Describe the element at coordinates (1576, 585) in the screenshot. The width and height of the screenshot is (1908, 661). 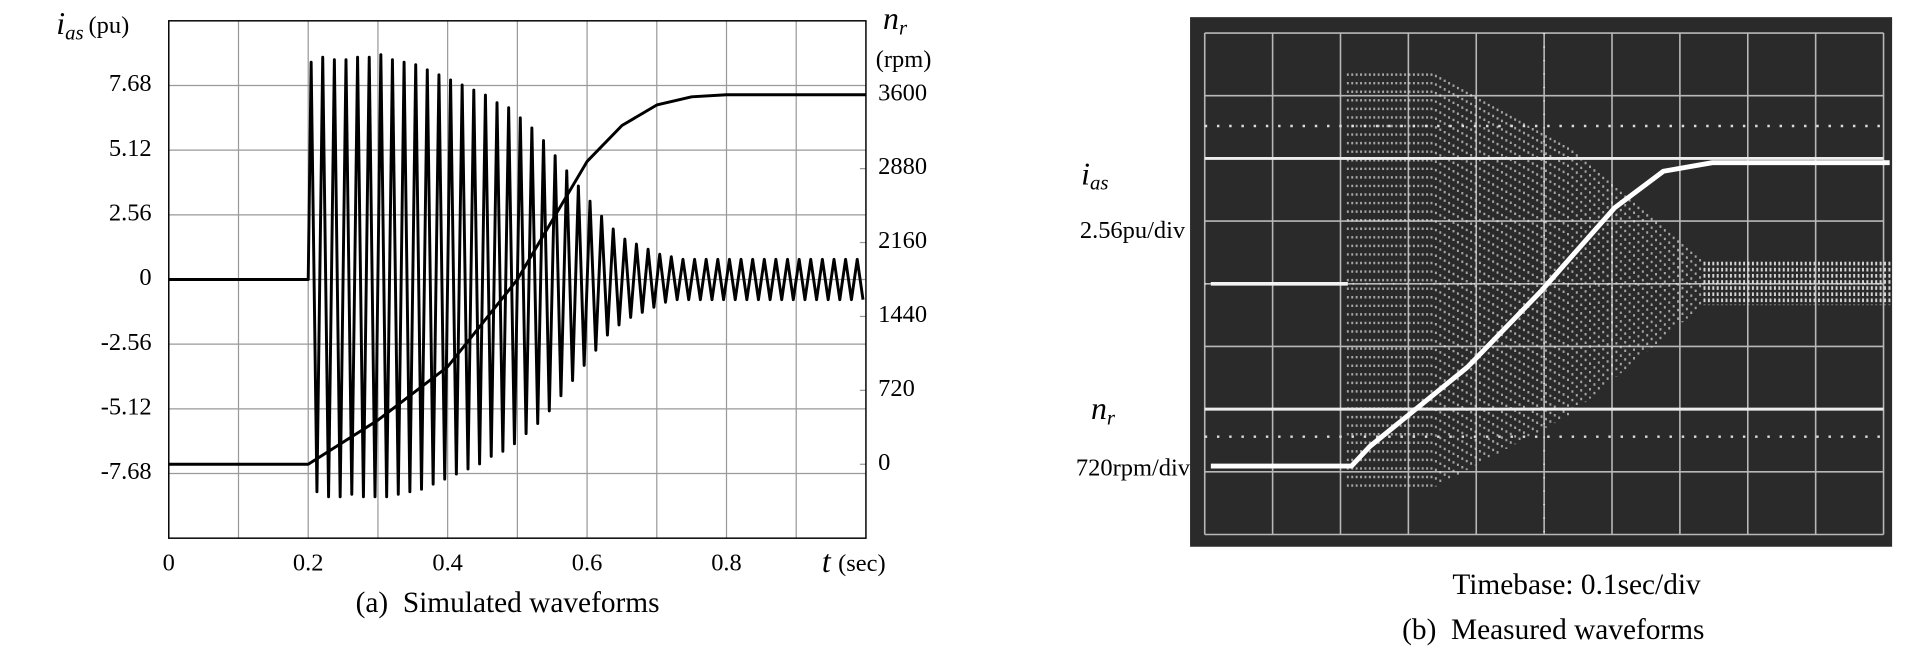
I see `timebase: Timebase: 0.1sec/div` at that location.